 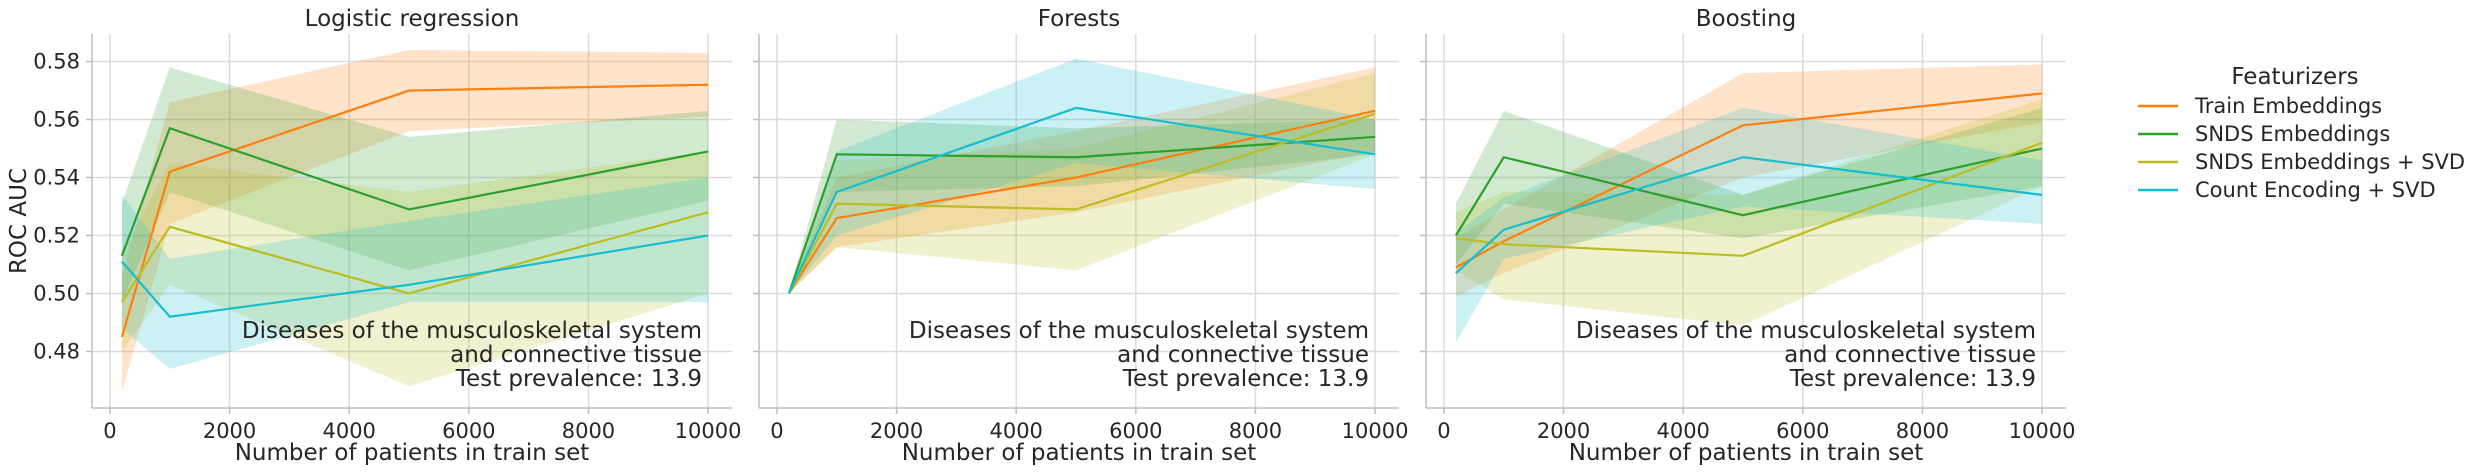 What do you see at coordinates (1079, 19) in the screenshot?
I see `panel-title: Forests` at bounding box center [1079, 19].